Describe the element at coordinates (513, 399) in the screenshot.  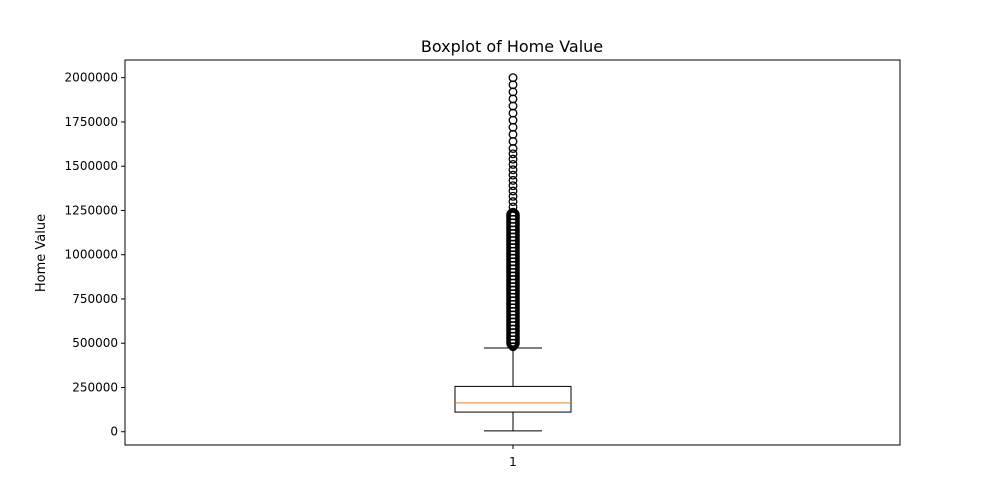
I see `iqr-box` at that location.